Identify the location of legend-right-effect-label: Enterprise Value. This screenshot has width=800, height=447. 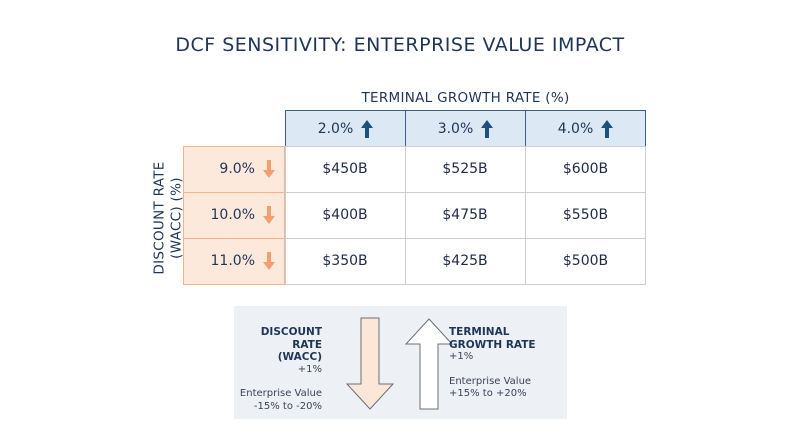
(490, 381).